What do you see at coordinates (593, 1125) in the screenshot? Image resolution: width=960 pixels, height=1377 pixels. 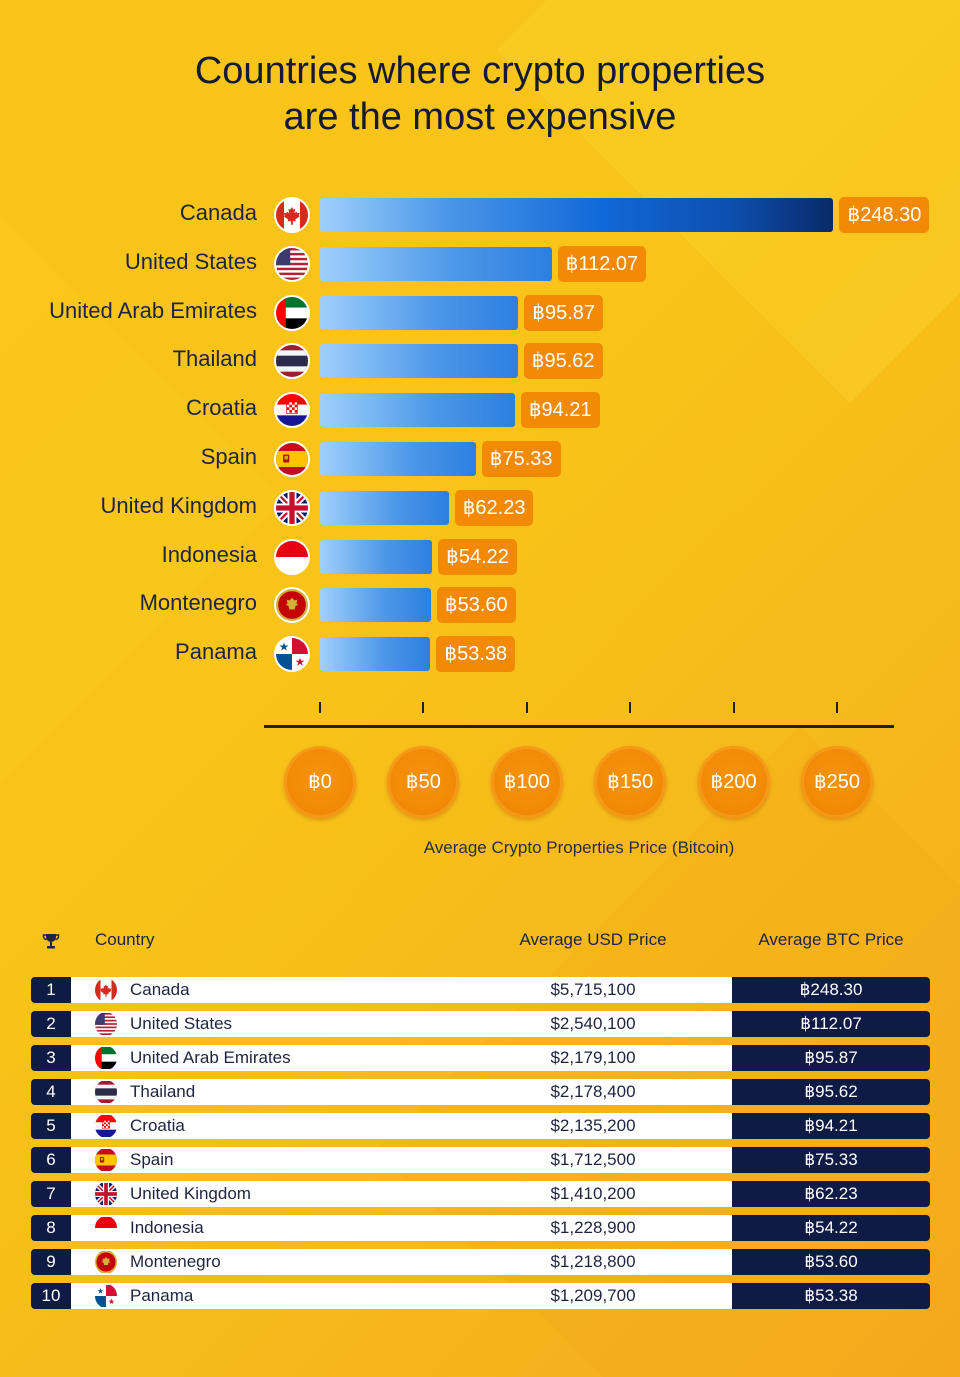 I see `usd-price-cell: $2,135,200` at bounding box center [593, 1125].